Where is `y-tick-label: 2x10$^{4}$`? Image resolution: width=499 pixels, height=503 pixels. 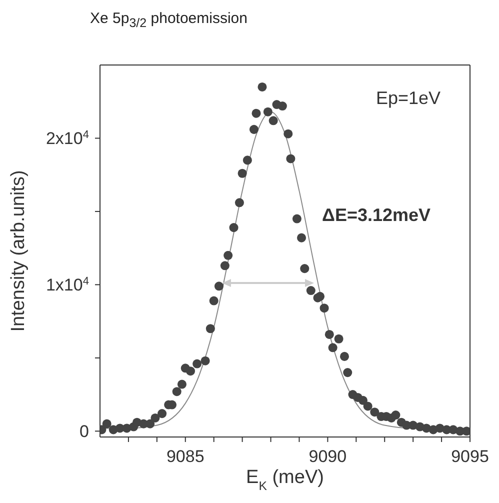 y-tick-label: 2x10$^{4}$ is located at coordinates (67, 138).